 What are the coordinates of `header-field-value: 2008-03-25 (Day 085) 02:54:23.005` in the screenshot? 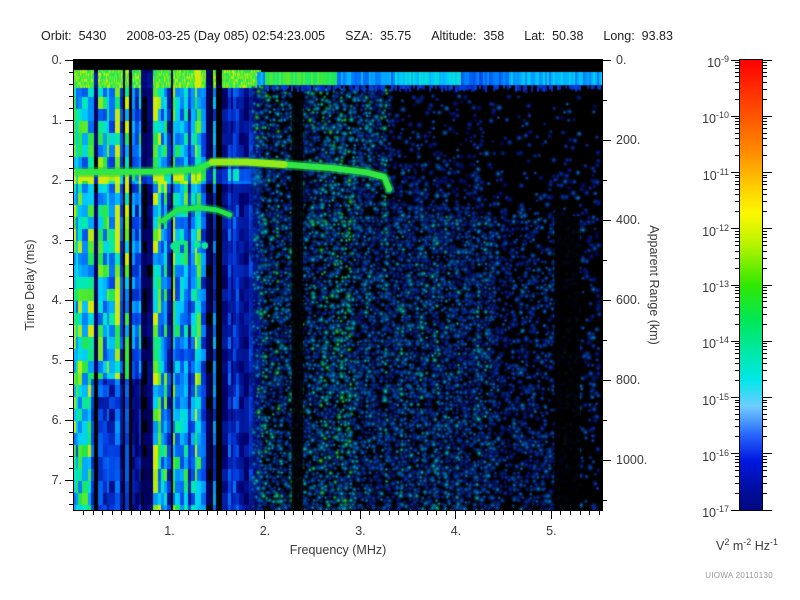 It's located at (226, 36).